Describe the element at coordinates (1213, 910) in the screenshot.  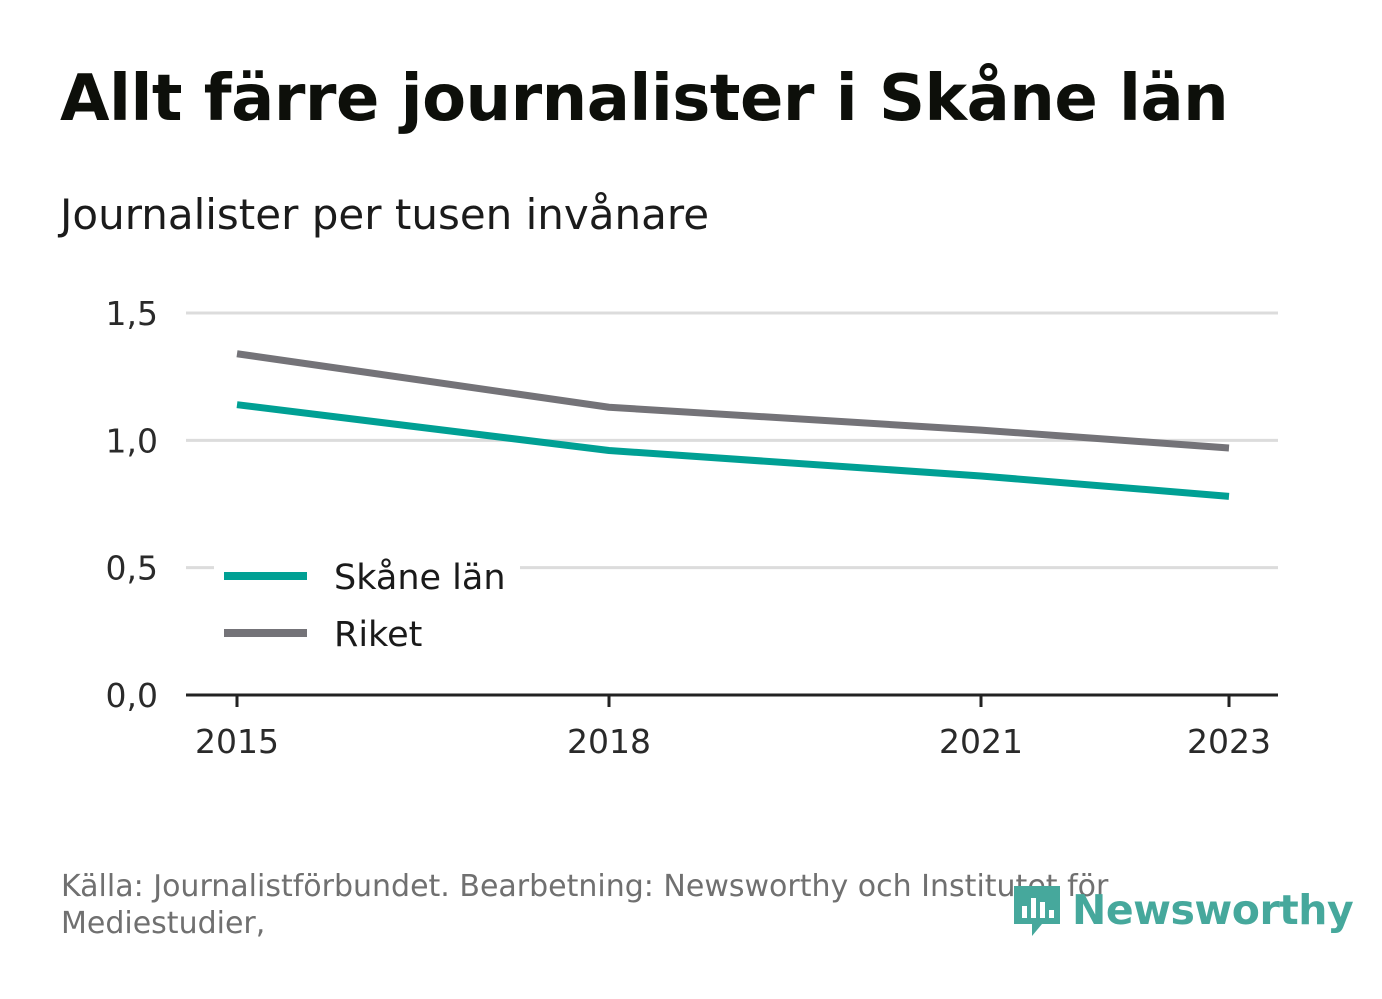
I see `logo-text: Newsworthy` at that location.